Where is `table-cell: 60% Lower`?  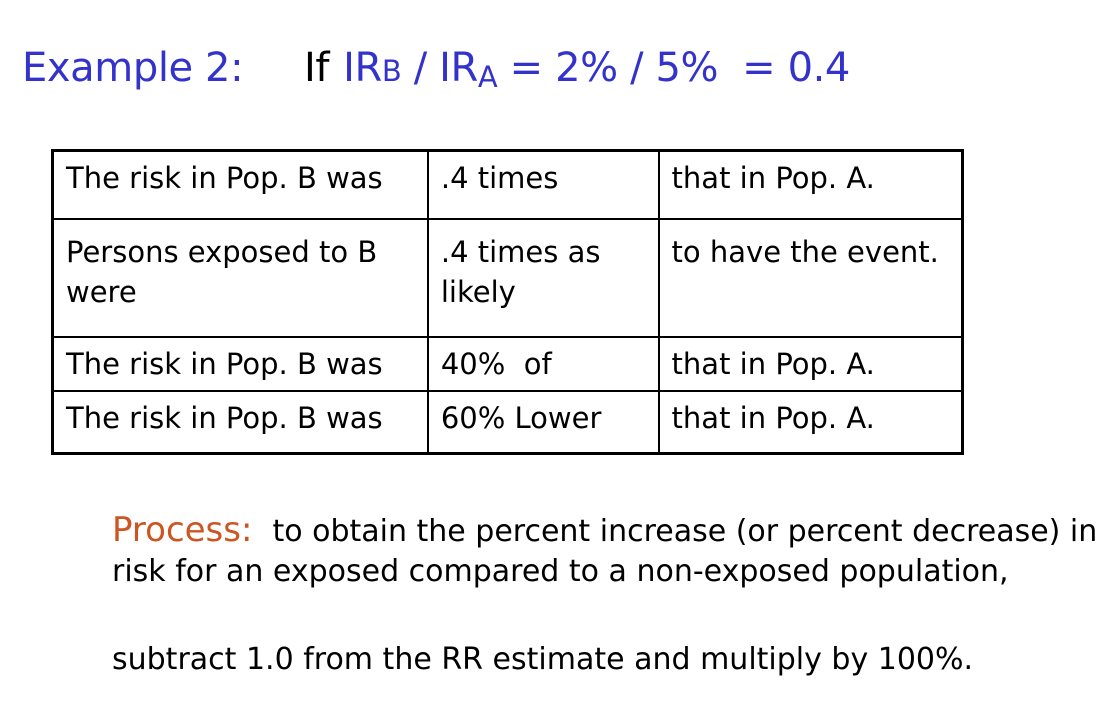
table-cell: 60% Lower is located at coordinates (543, 422).